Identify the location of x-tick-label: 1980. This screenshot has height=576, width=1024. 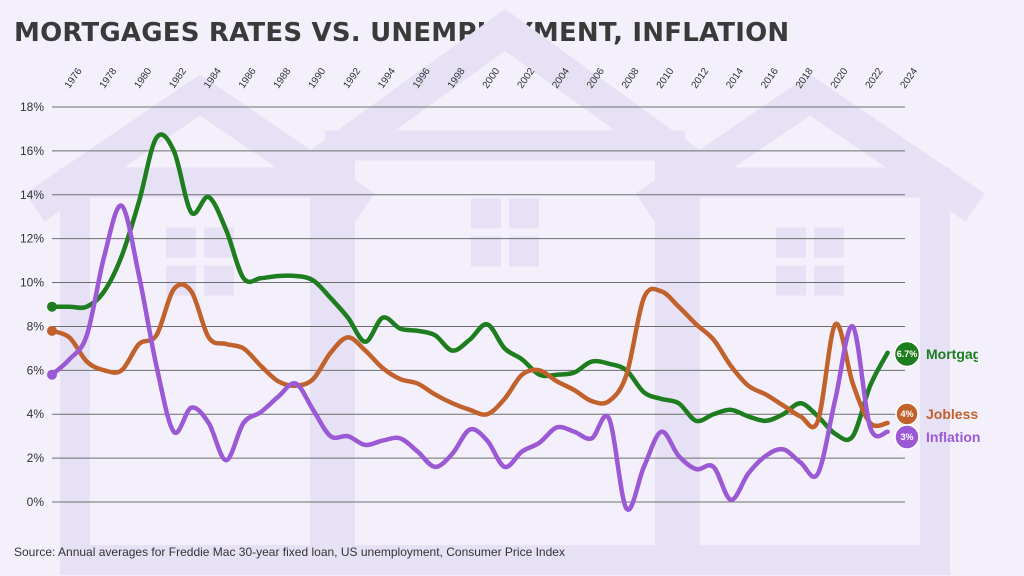
(143, 78).